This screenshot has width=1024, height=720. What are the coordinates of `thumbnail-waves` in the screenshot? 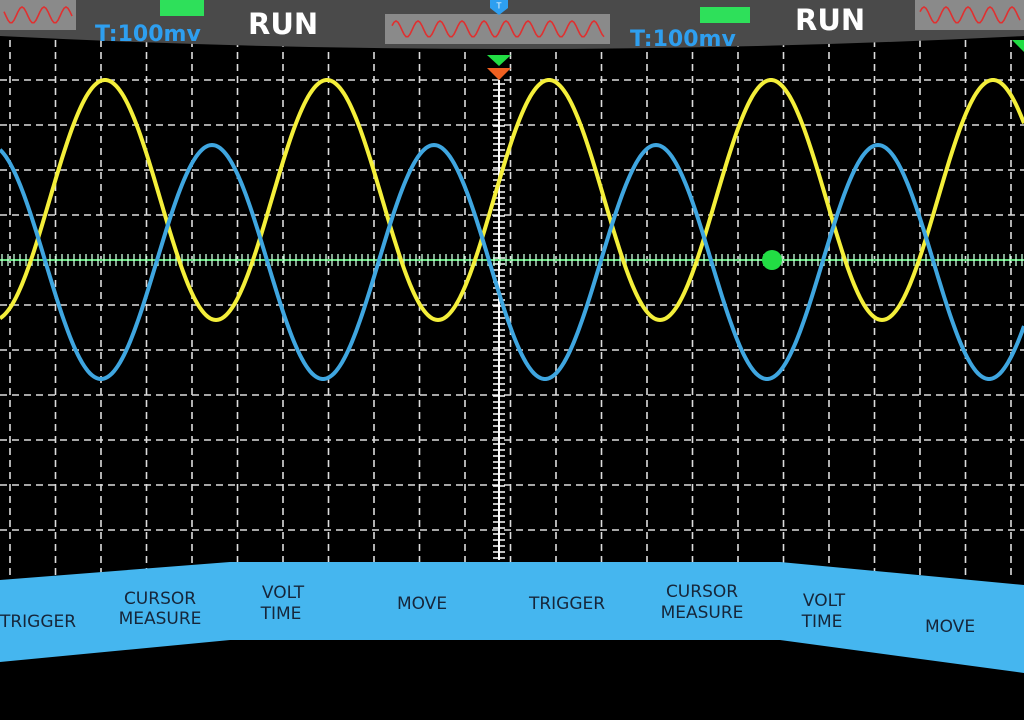 It's located at (512, 22).